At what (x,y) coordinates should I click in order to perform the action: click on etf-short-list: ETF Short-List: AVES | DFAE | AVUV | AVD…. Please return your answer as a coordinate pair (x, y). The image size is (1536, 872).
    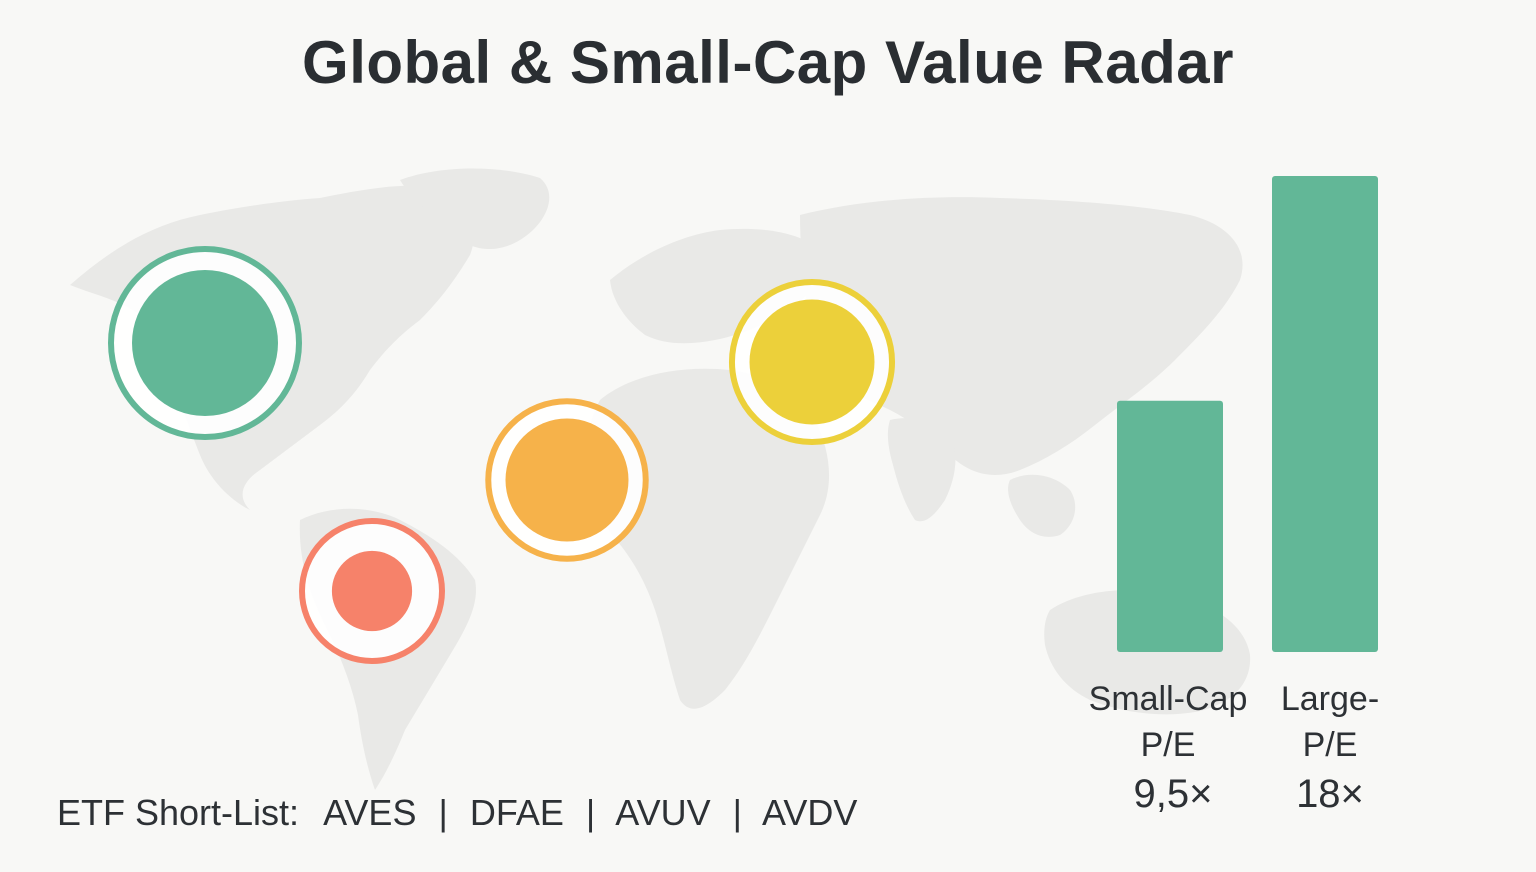
    Looking at the image, I should click on (457, 813).